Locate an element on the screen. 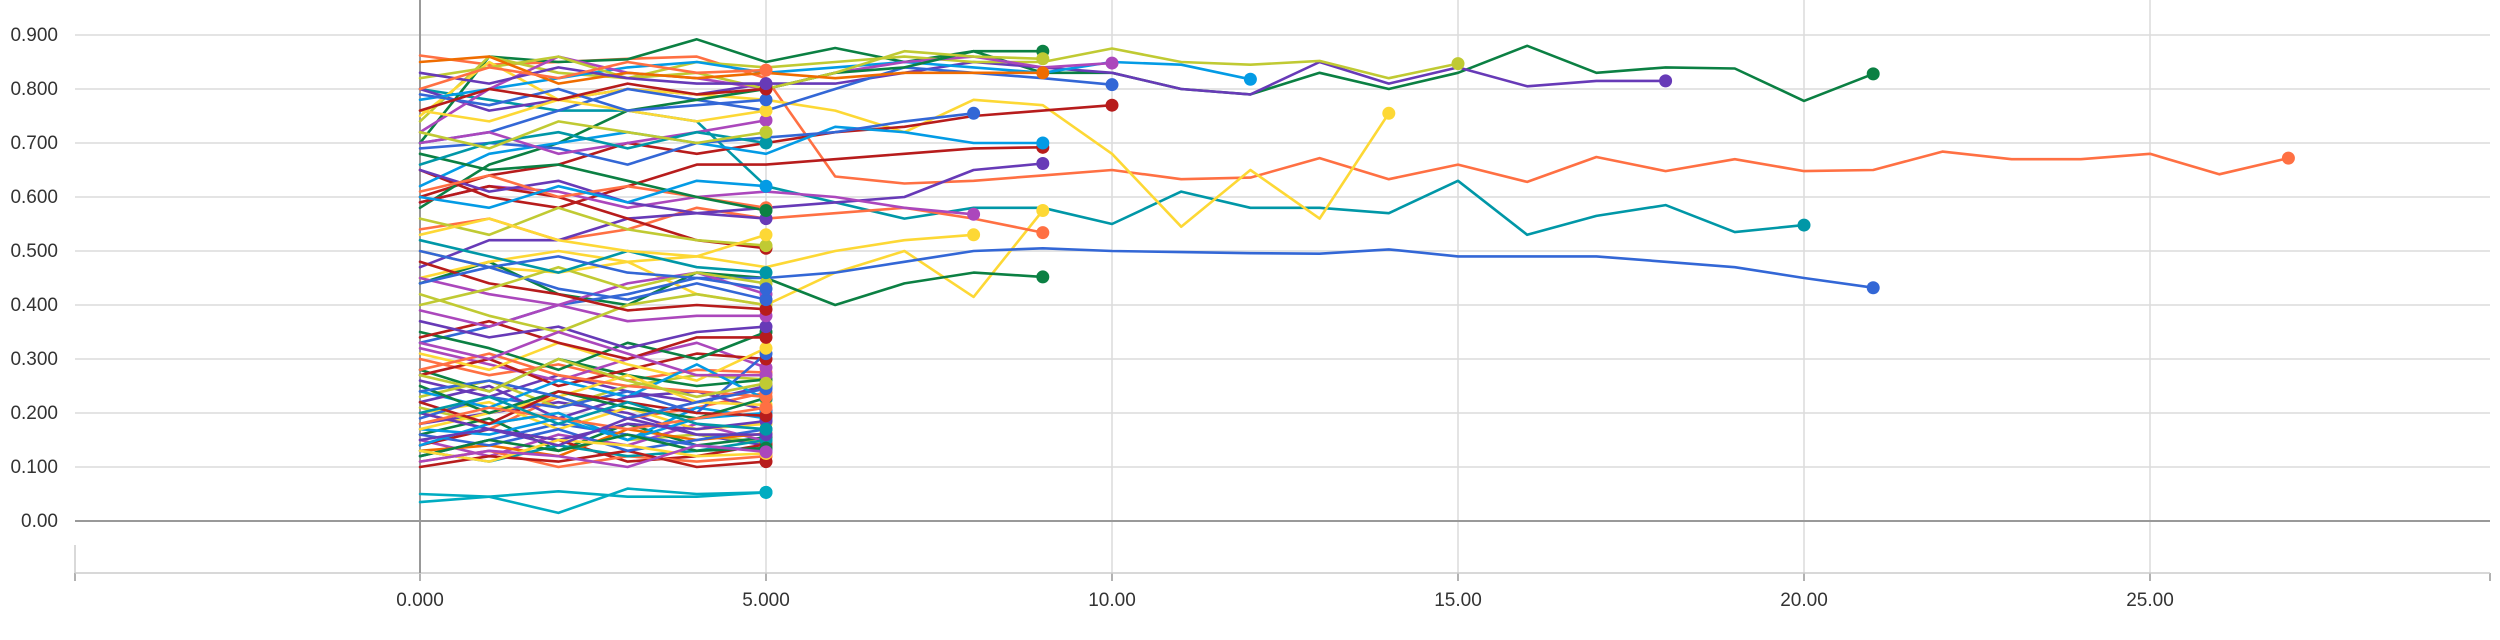 The width and height of the screenshot is (2500, 640). y-tick-label: 0.00 is located at coordinates (39, 521).